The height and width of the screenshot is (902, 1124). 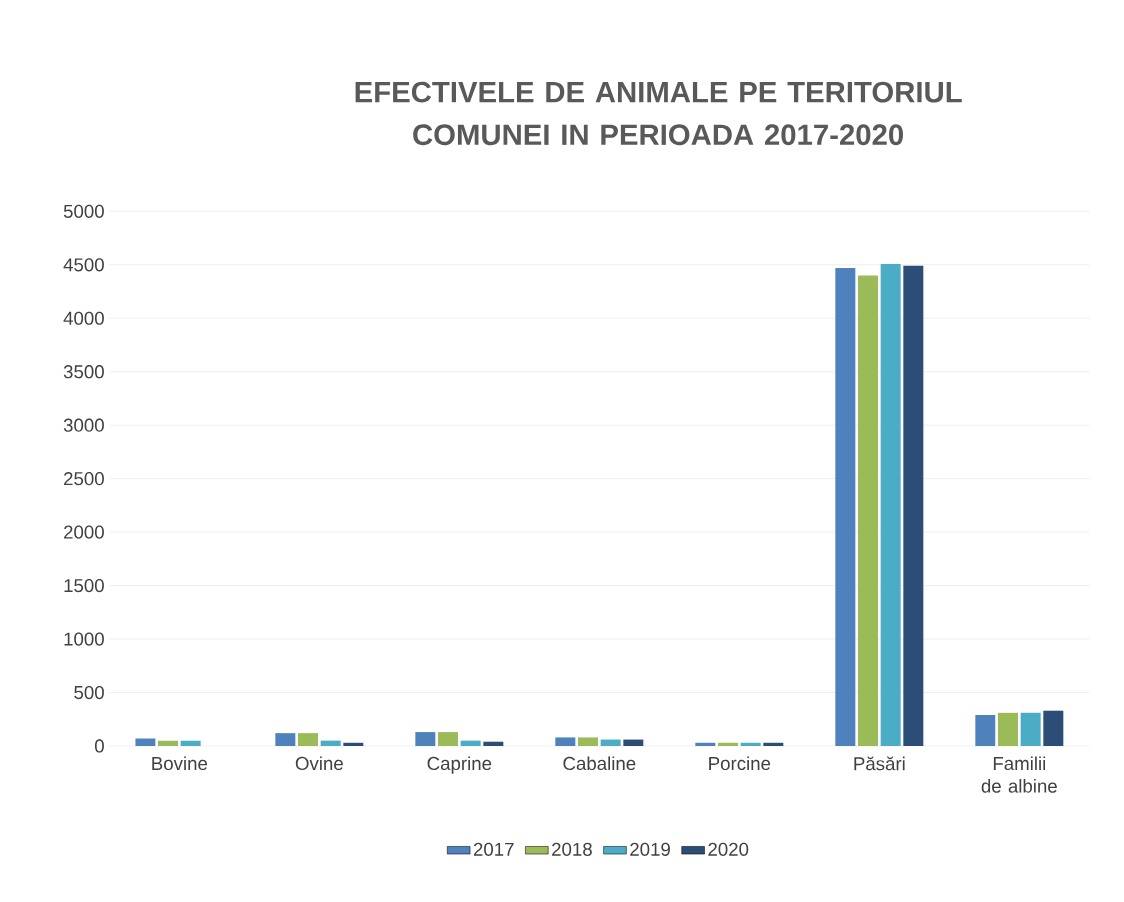 What do you see at coordinates (83, 318) in the screenshot?
I see `y-tick-label: 4000` at bounding box center [83, 318].